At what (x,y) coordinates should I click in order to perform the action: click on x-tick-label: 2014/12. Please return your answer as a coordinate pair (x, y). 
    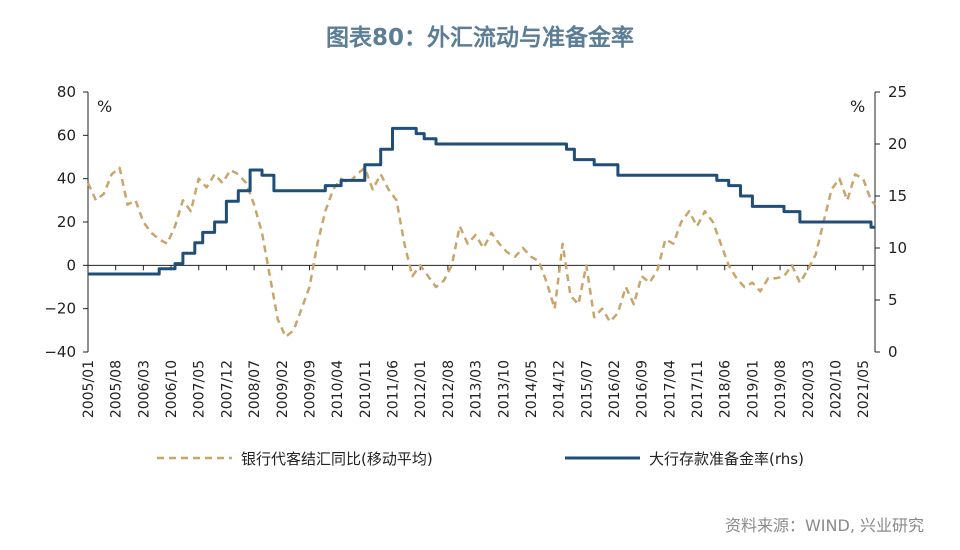
    Looking at the image, I should click on (560, 389).